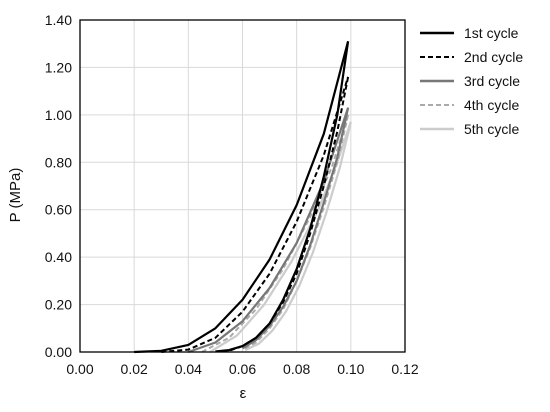  Describe the element at coordinates (404, 369) in the screenshot. I see `x-tick-label: 0.12` at that location.